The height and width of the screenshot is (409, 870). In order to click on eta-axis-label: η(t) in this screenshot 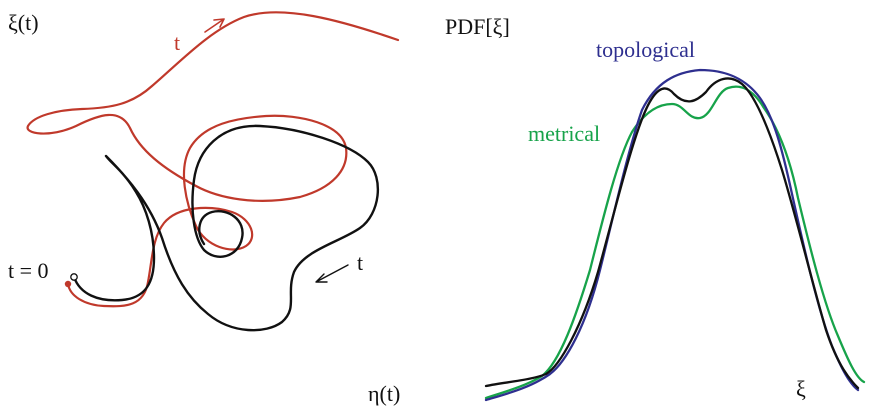, I will do `click(384, 393)`.